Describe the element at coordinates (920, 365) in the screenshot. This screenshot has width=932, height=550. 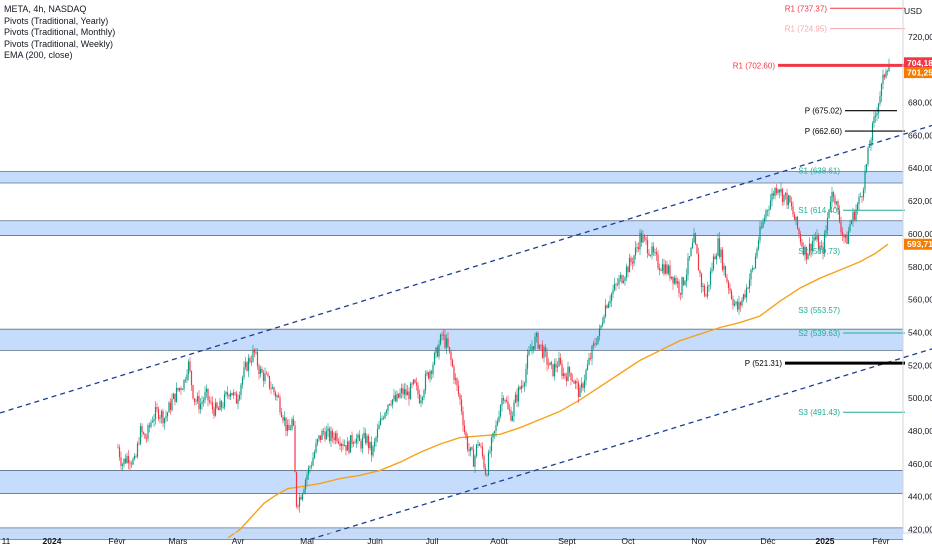
I see `y-tick-label-5: 520,00` at that location.